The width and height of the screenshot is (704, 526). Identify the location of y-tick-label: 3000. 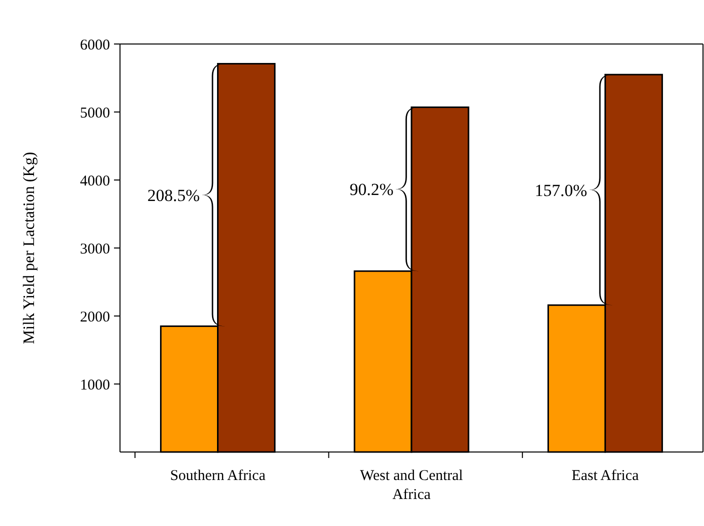
(95, 249).